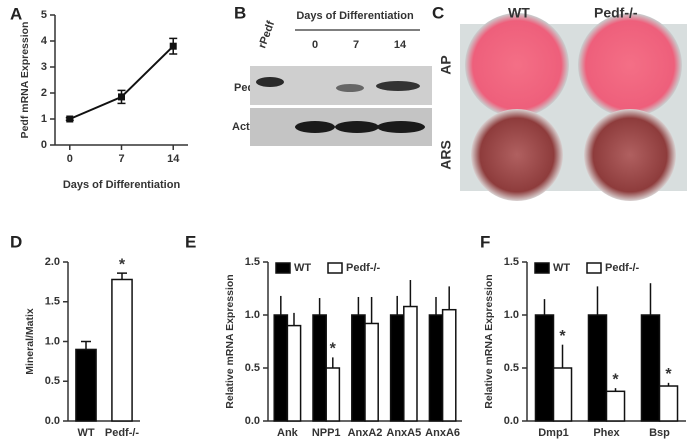 The image size is (690, 440). Describe the element at coordinates (16, 13) in the screenshot. I see `panel-letter: A` at that location.